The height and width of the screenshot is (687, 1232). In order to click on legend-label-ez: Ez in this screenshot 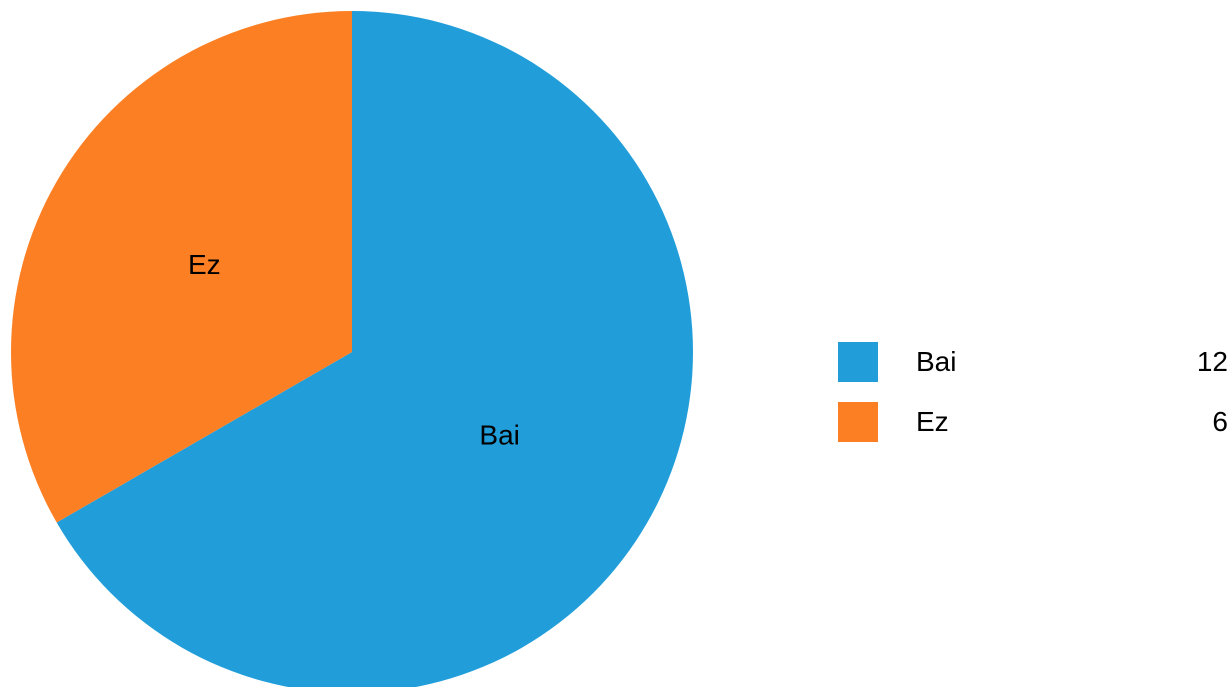, I will do `click(932, 421)`.